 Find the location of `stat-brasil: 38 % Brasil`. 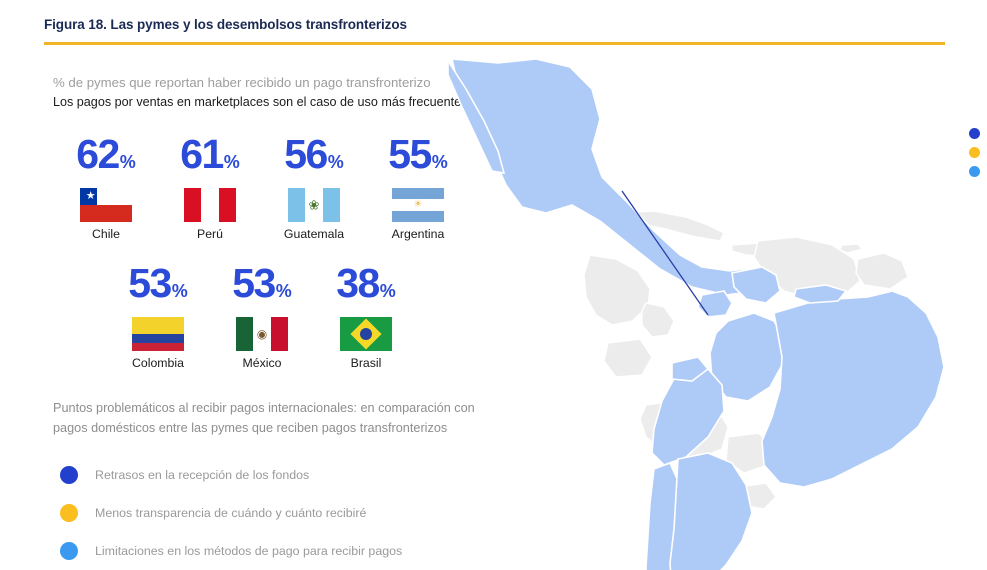

stat-brasil: 38 % Brasil is located at coordinates (366, 317).